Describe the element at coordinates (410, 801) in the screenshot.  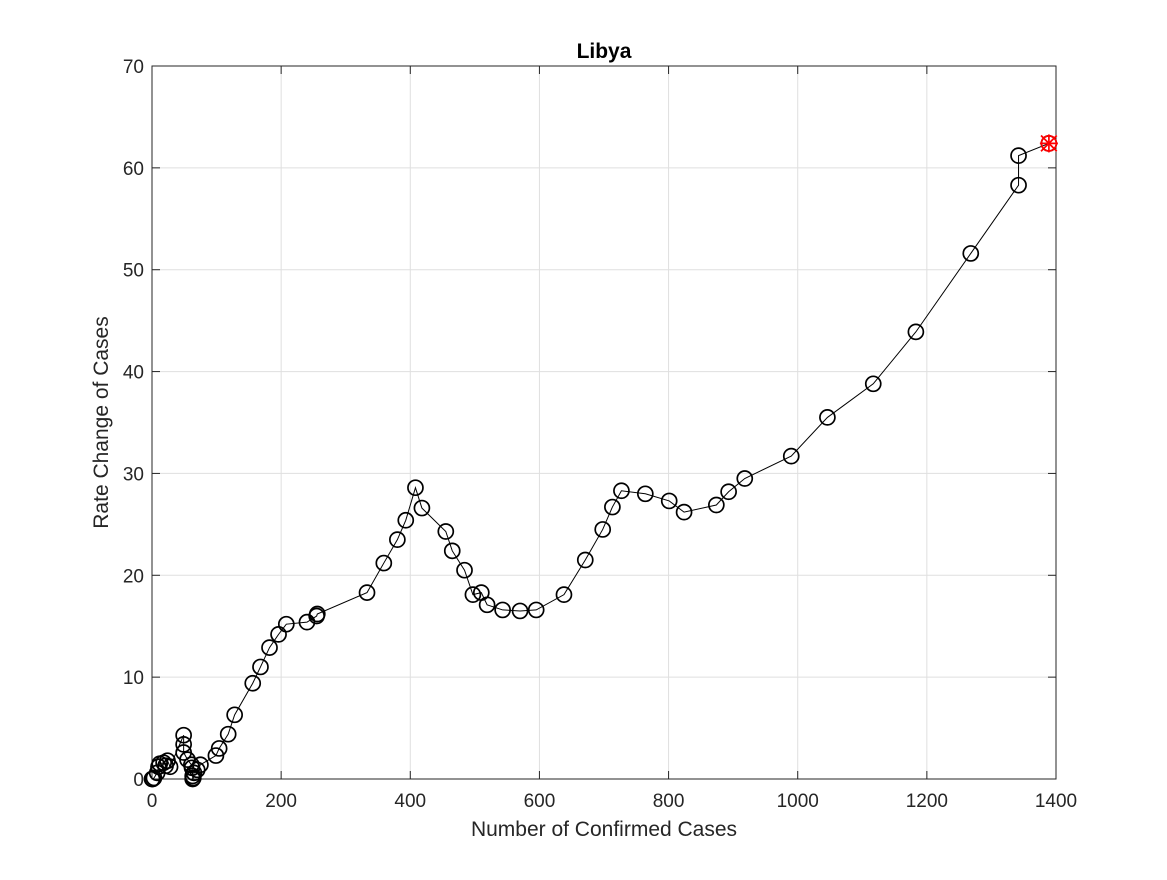
I see `x-tick-label: 400` at that location.